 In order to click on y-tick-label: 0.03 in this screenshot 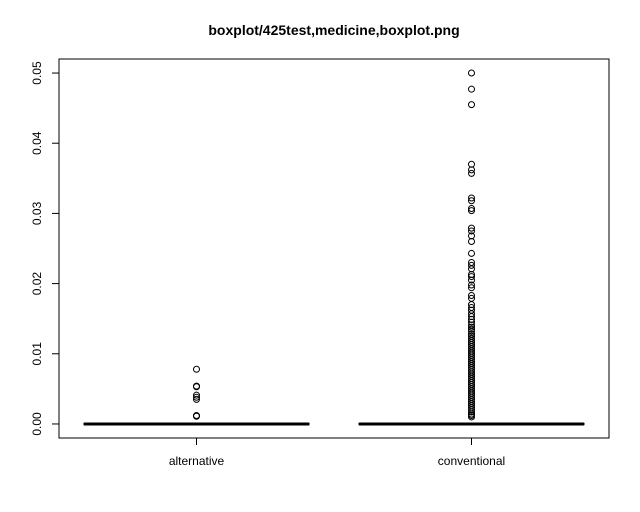, I will do `click(37, 213)`.